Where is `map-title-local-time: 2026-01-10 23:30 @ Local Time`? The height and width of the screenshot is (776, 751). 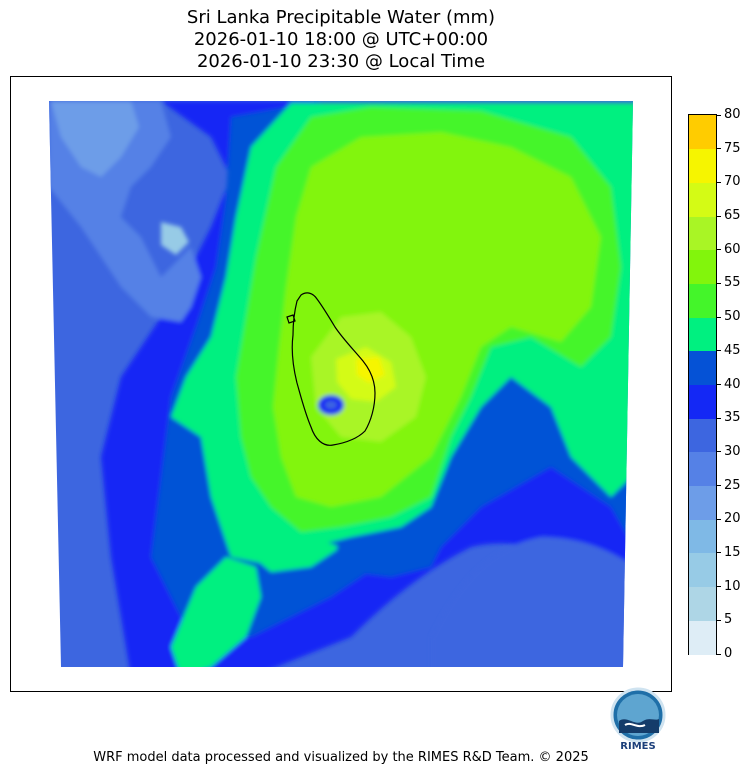
map-title-local-time: 2026-01-10 23:30 @ Local Time is located at coordinates (341, 61).